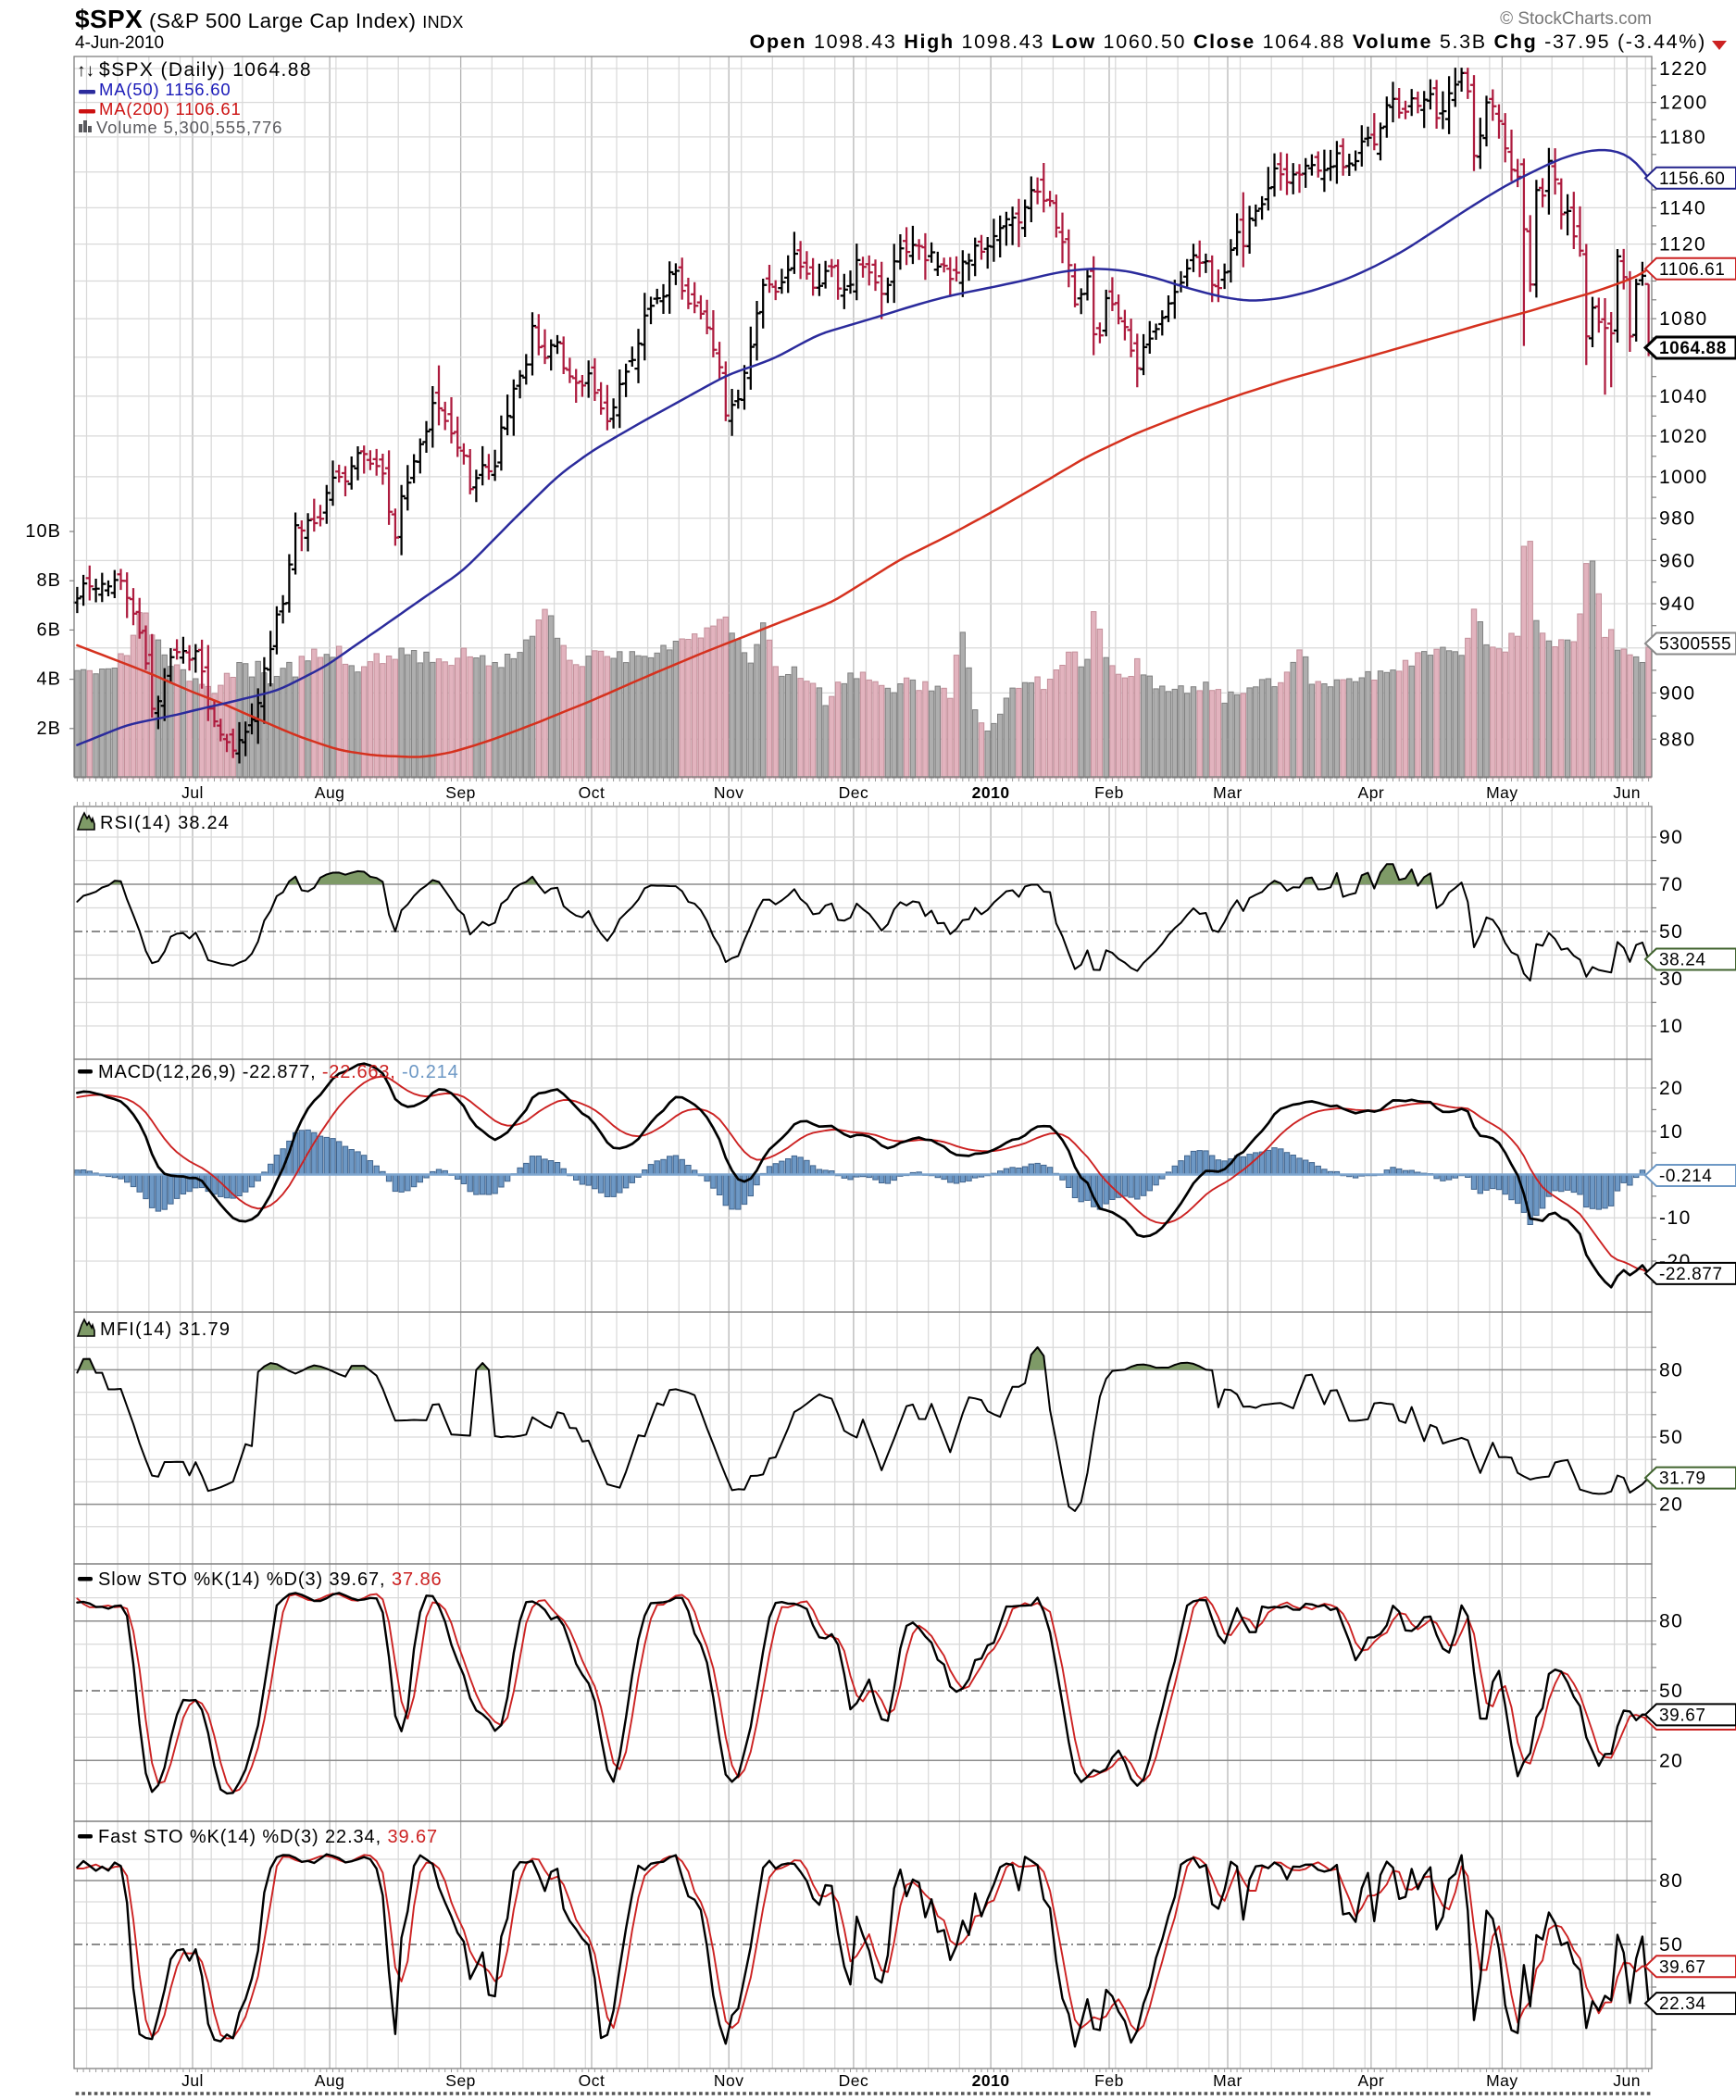  I want to click on svg-text: 90, so click(1671, 838).